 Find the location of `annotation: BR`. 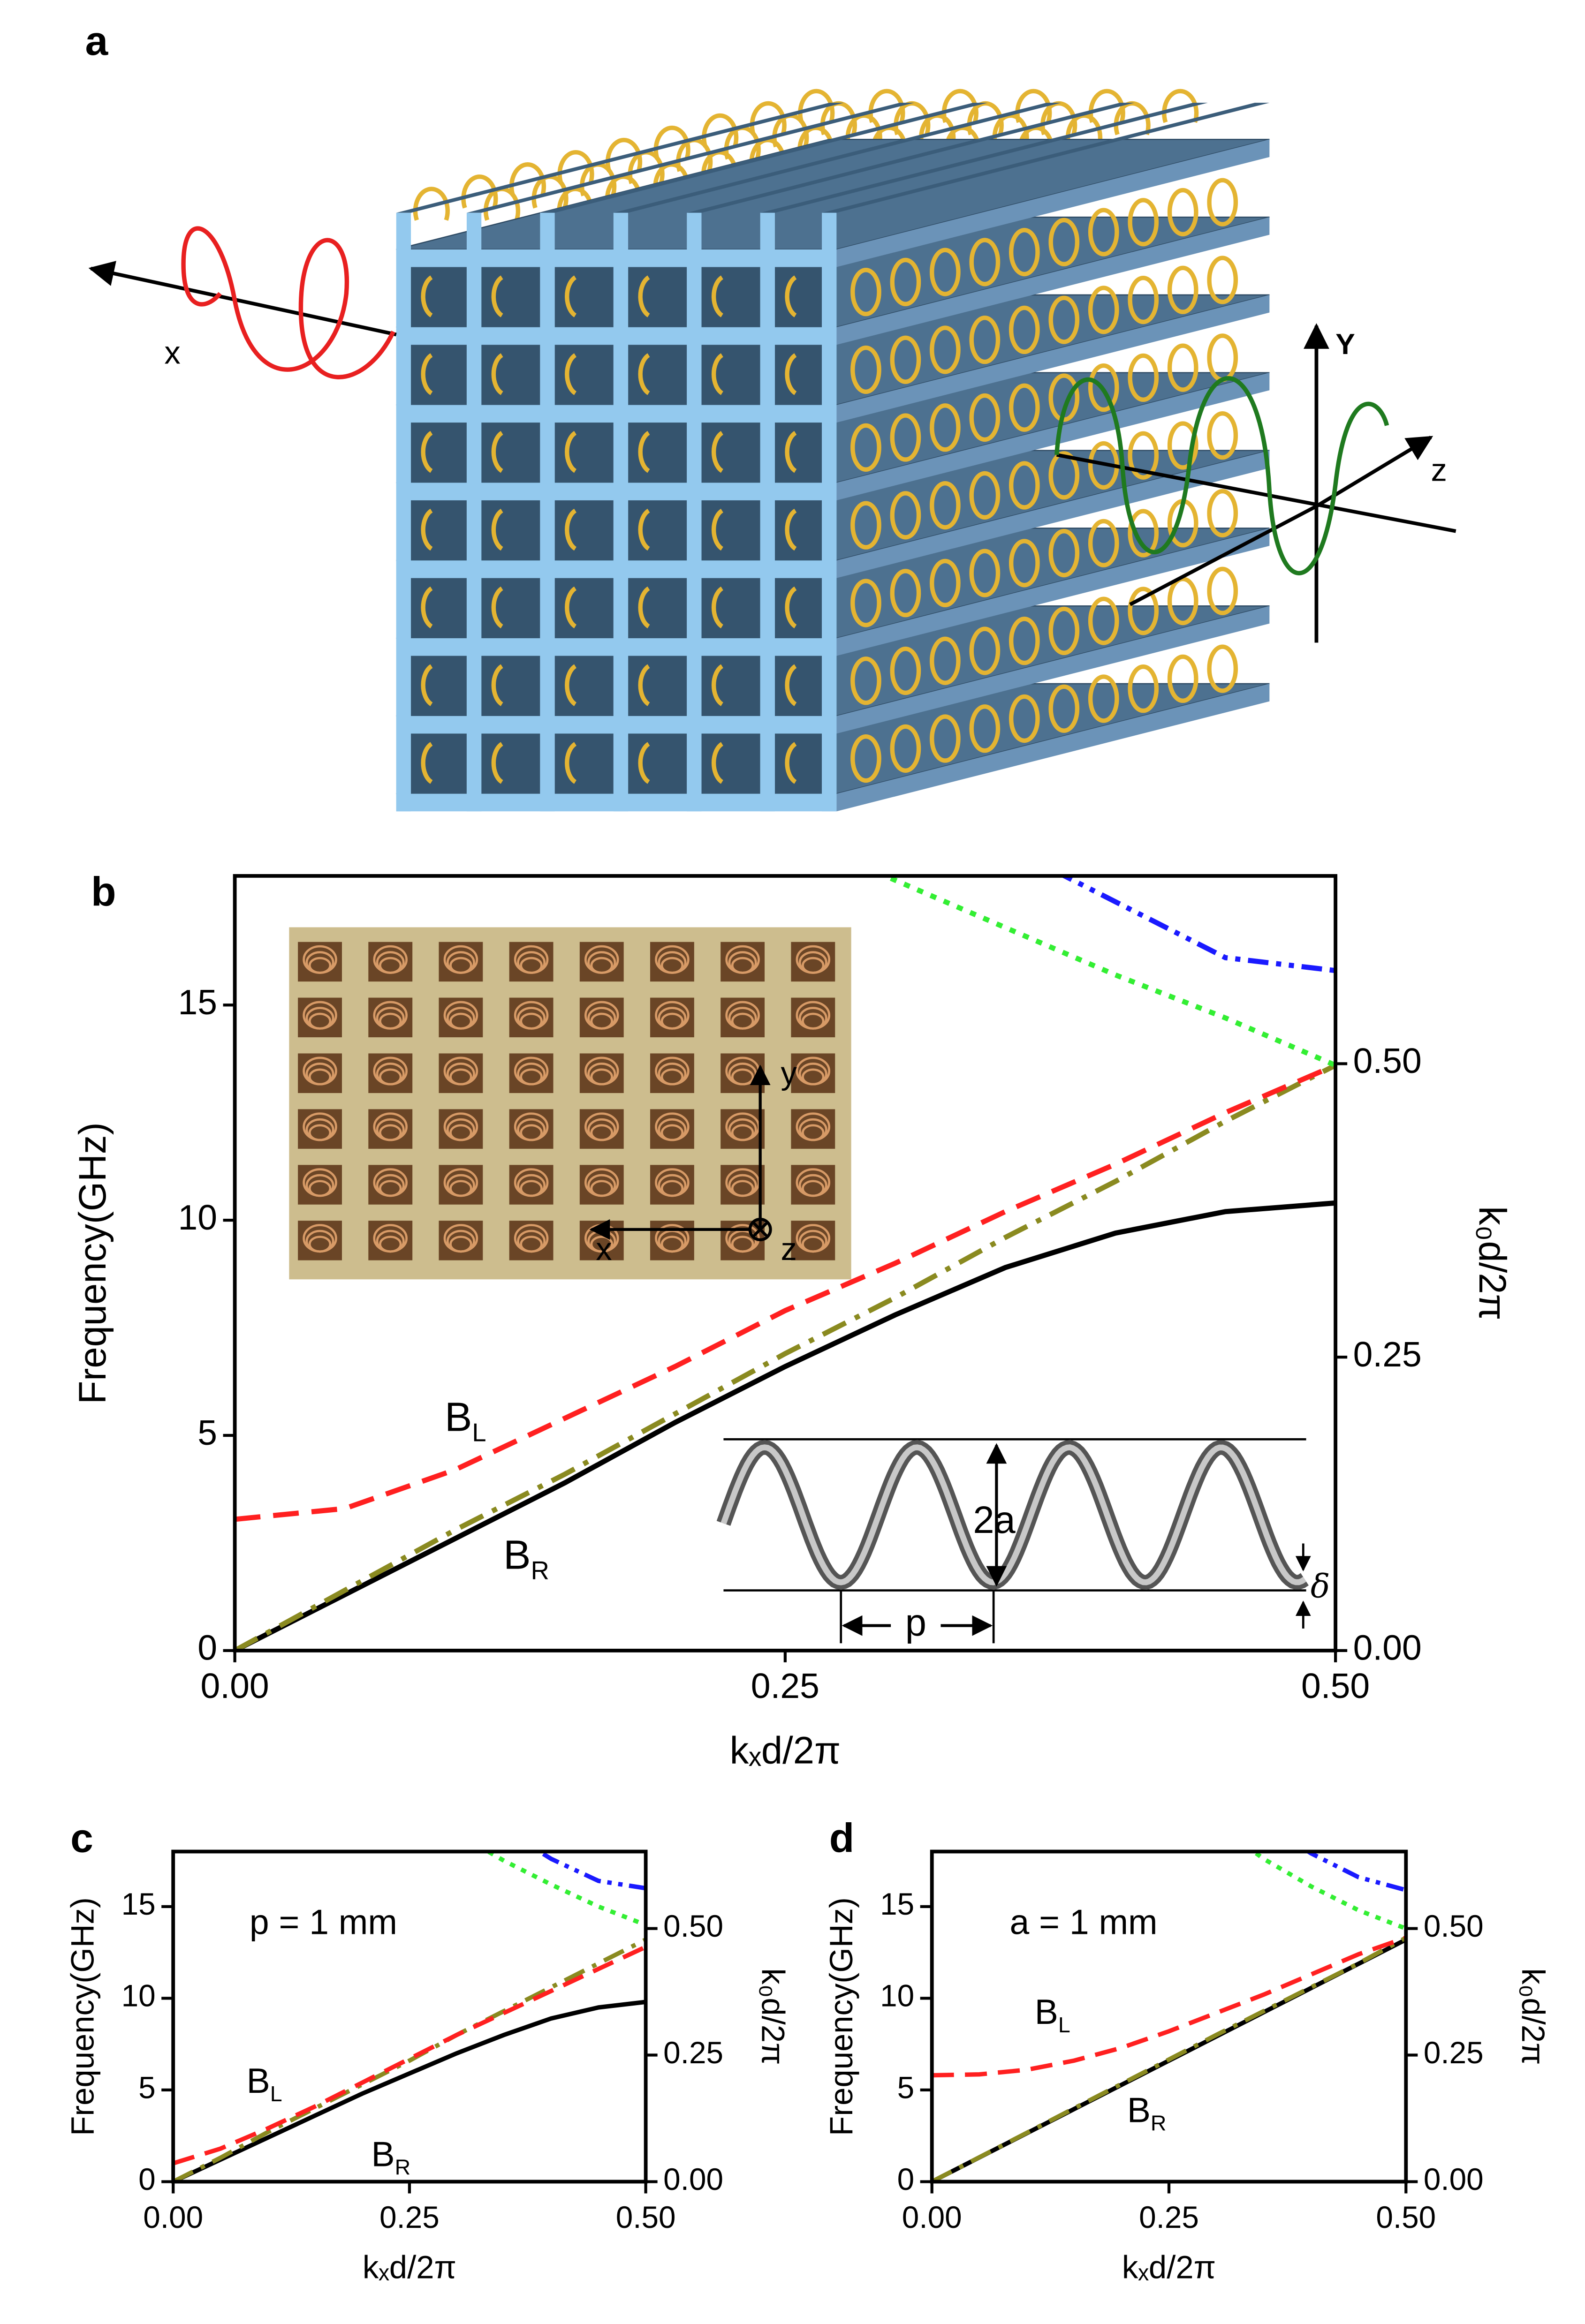

annotation: BR is located at coordinates (526, 1558).